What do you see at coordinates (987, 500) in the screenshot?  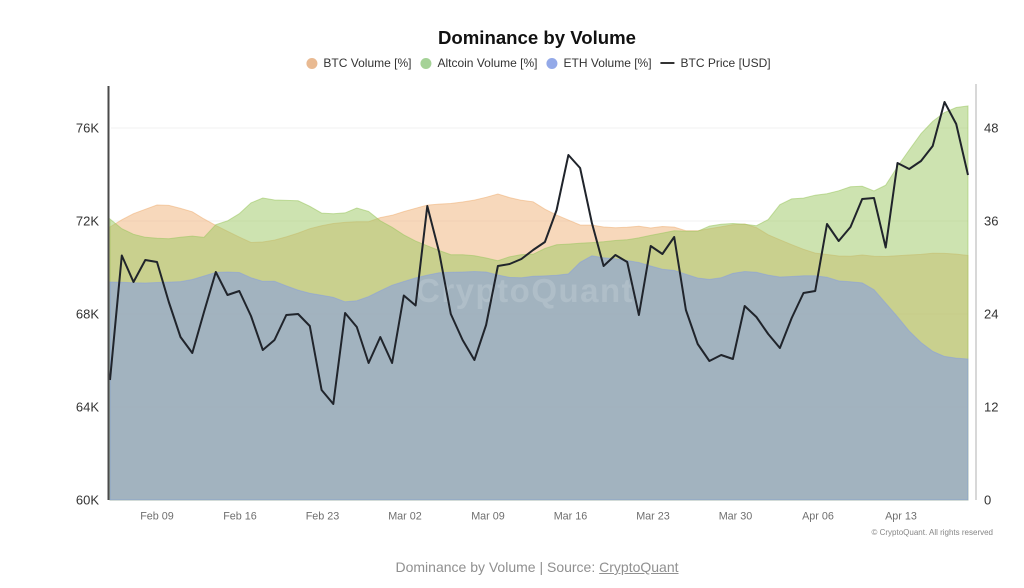 I see `svg-text: 0` at bounding box center [987, 500].